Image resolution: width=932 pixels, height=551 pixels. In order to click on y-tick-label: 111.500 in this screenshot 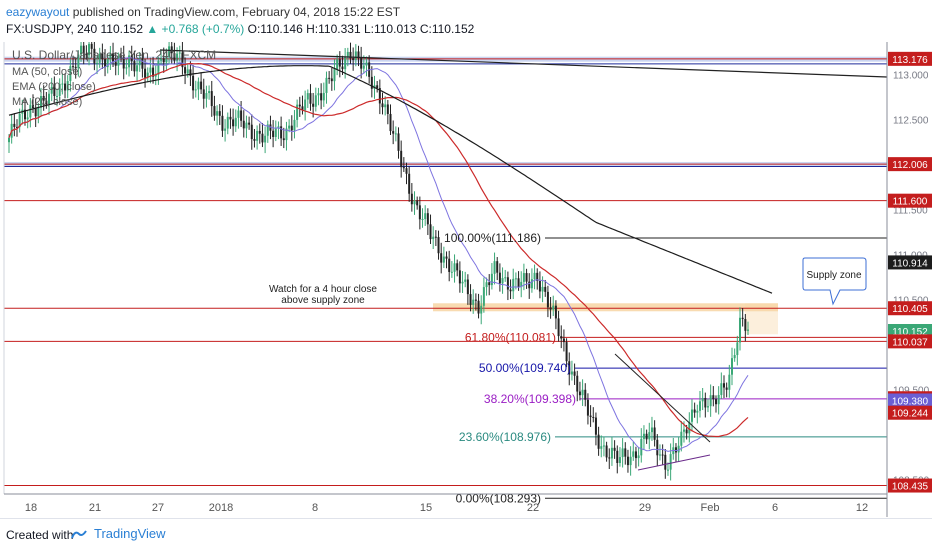, I will do `click(910, 211)`.